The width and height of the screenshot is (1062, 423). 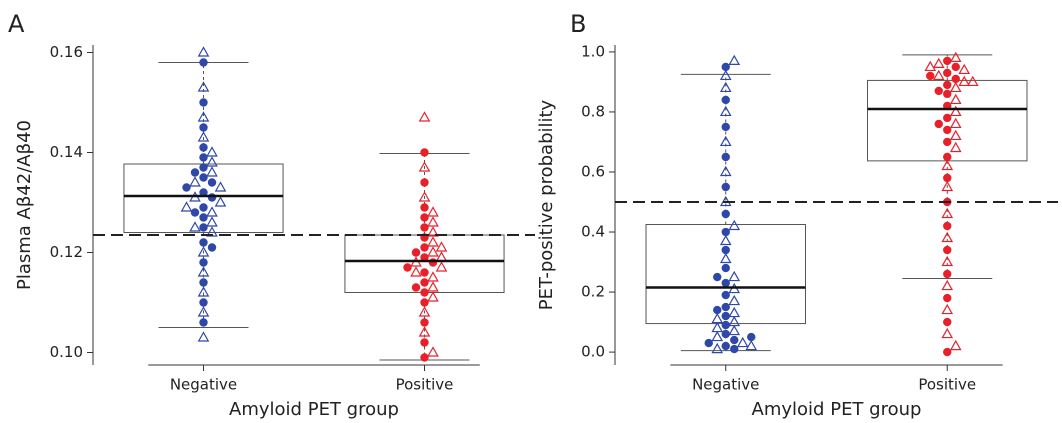 What do you see at coordinates (593, 232) in the screenshot?
I see `y-tick-label: 0.4` at bounding box center [593, 232].